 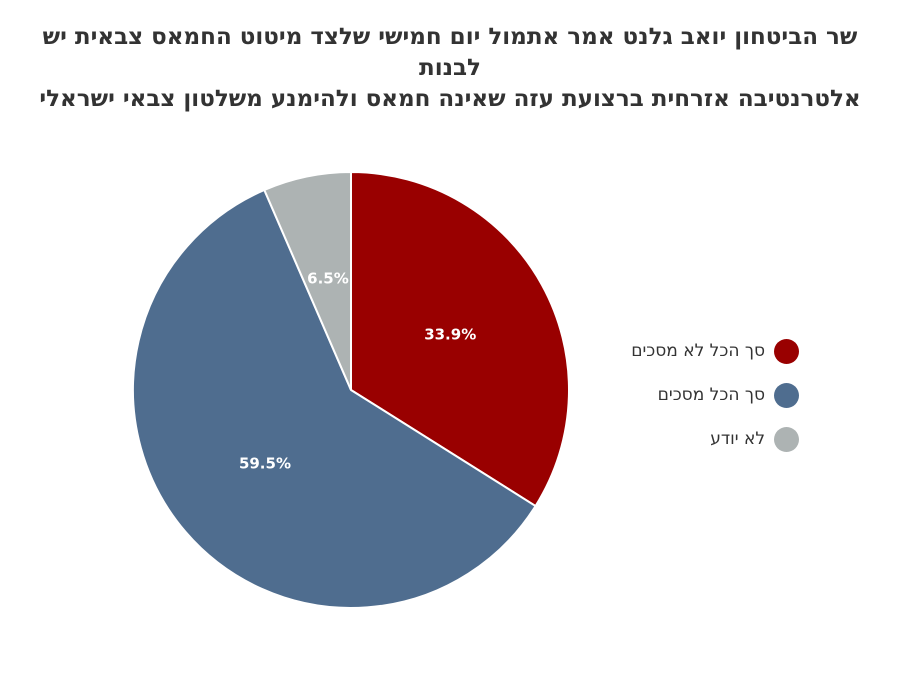 What do you see at coordinates (357, 371) in the screenshot?
I see `pie-labels: 33.9% 59.5% 6.5%` at bounding box center [357, 371].